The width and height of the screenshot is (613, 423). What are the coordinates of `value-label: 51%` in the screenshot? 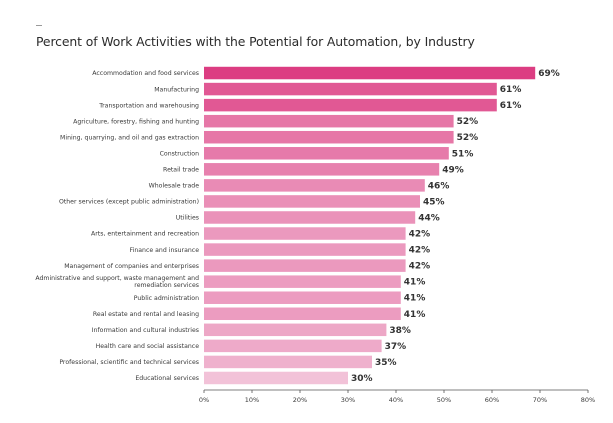 It's located at (463, 154).